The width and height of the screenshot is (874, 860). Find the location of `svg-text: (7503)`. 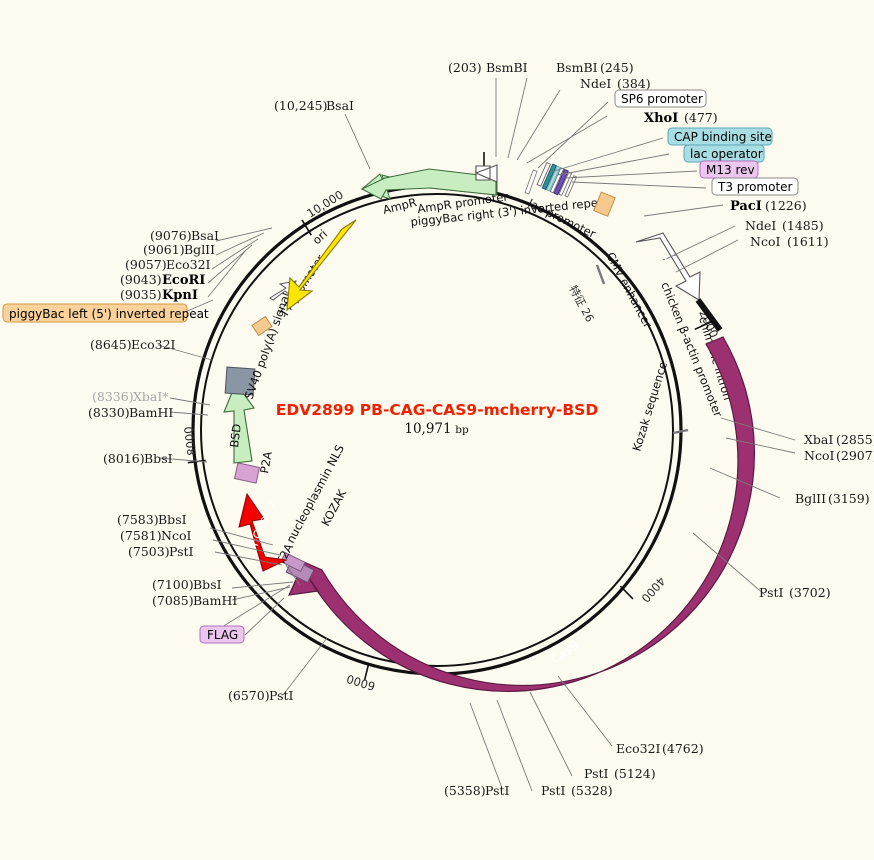

svg-text: (7503) is located at coordinates (149, 551).